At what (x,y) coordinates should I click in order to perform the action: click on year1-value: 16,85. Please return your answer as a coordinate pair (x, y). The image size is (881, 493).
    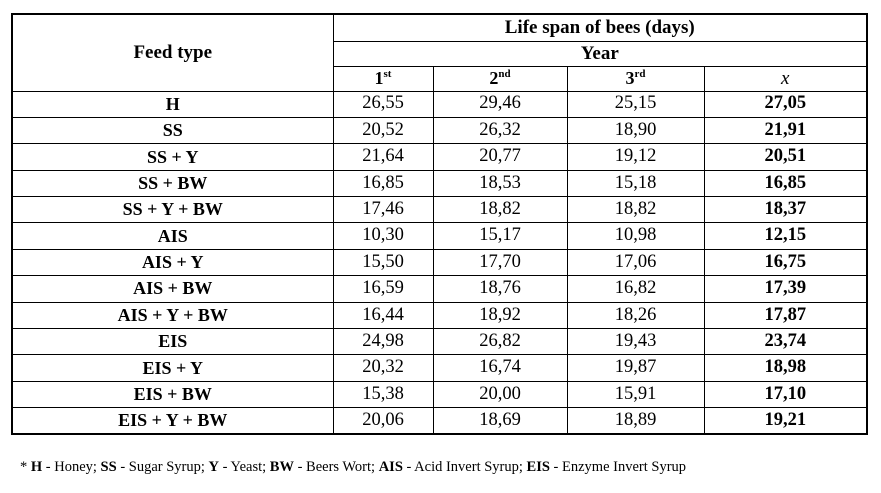
    Looking at the image, I should click on (383, 183).